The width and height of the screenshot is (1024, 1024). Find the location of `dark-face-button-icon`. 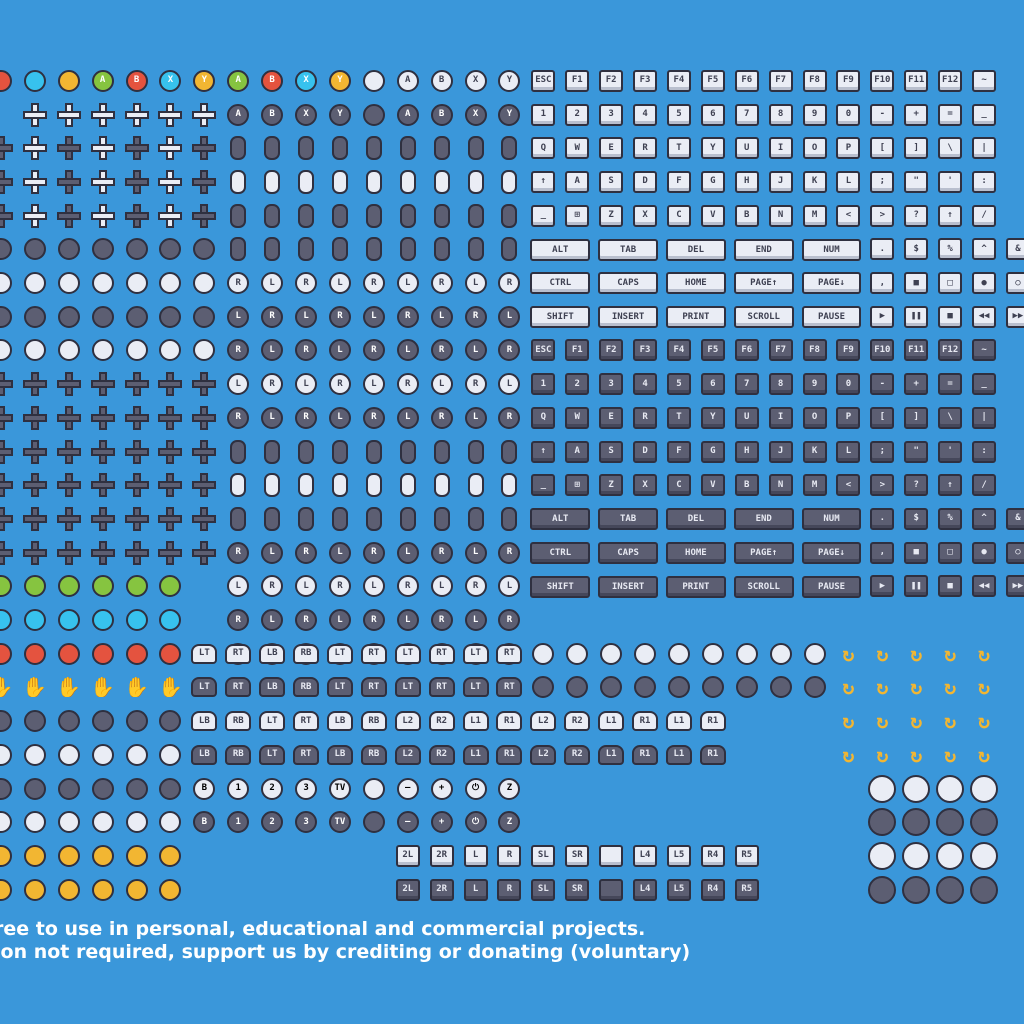

dark-face-button-icon is located at coordinates (373, 114).